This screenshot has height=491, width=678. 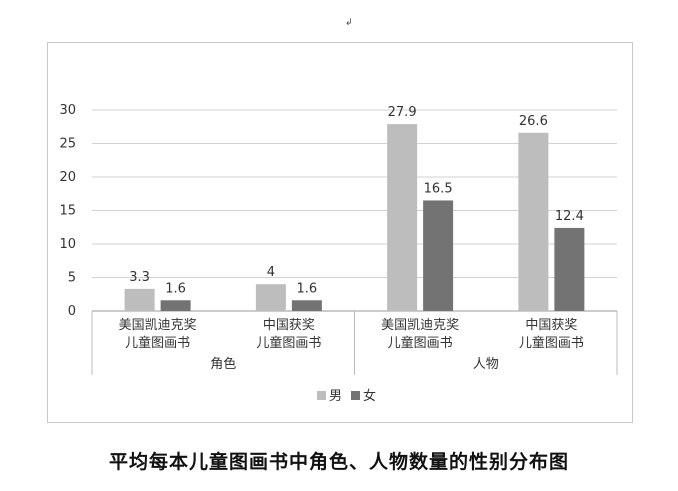 I want to click on data-label: 3.3, so click(x=139, y=277).